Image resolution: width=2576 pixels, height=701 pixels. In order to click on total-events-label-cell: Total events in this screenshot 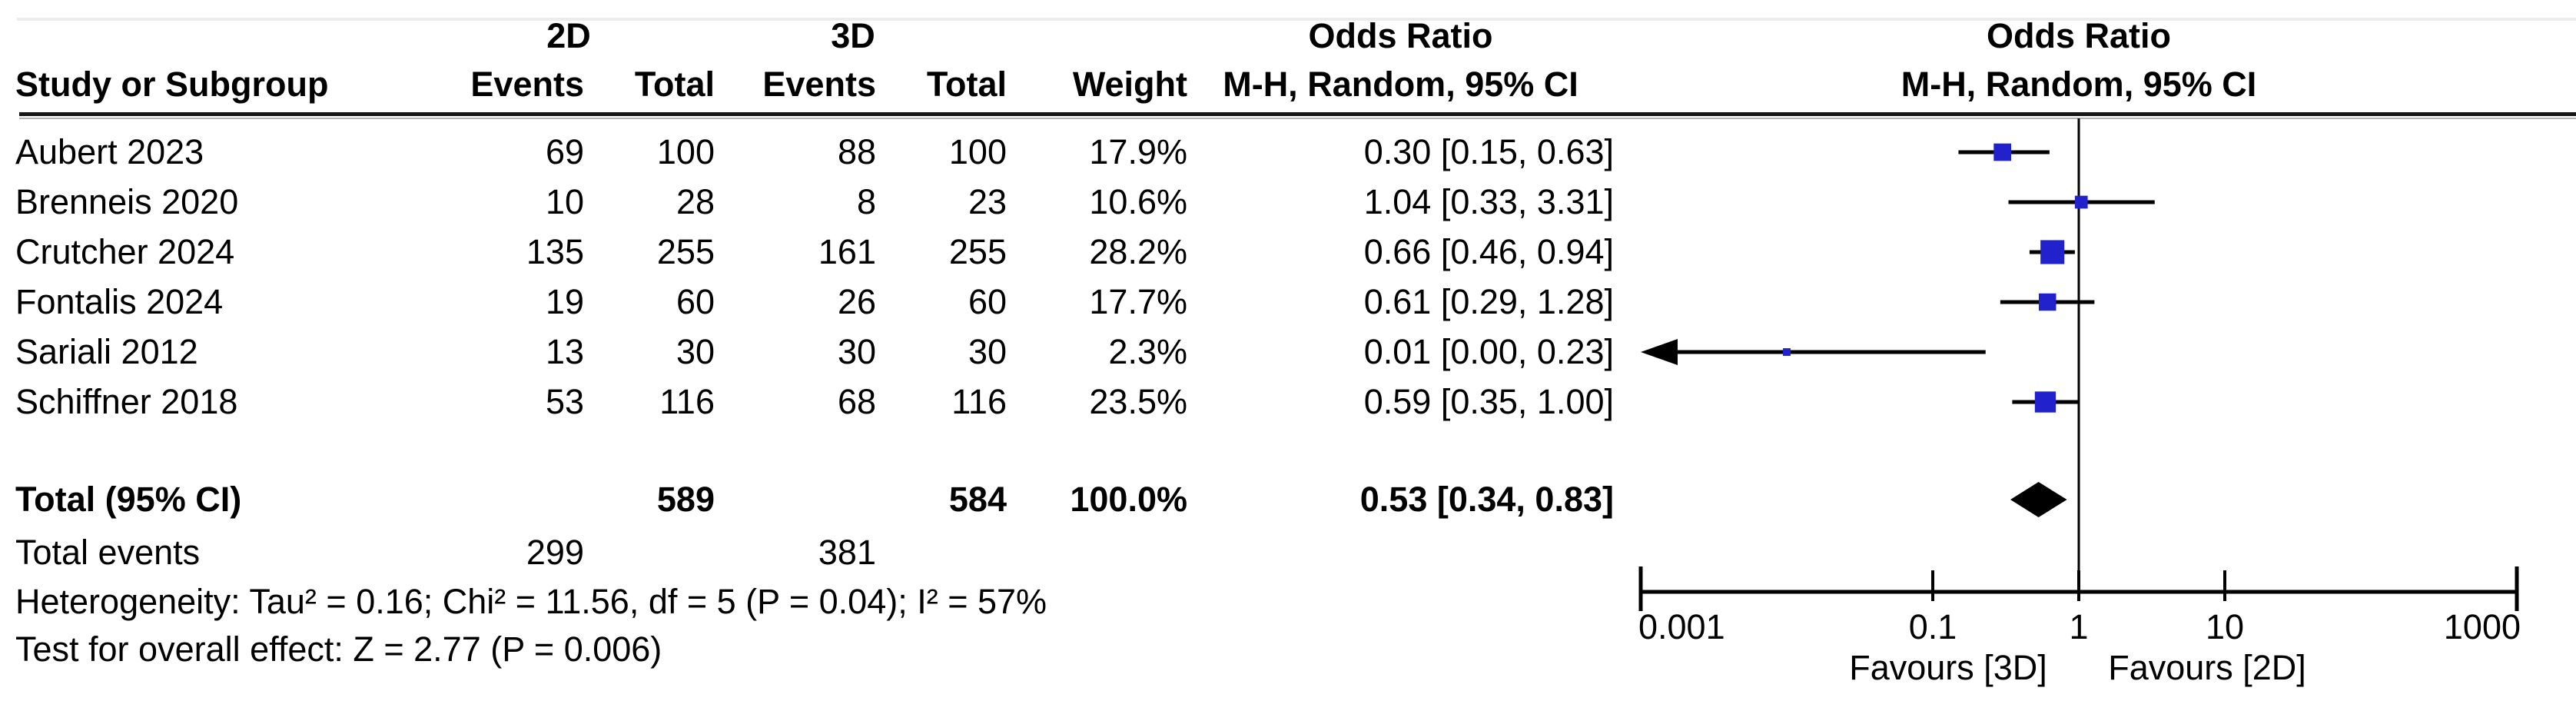, I will do `click(108, 552)`.